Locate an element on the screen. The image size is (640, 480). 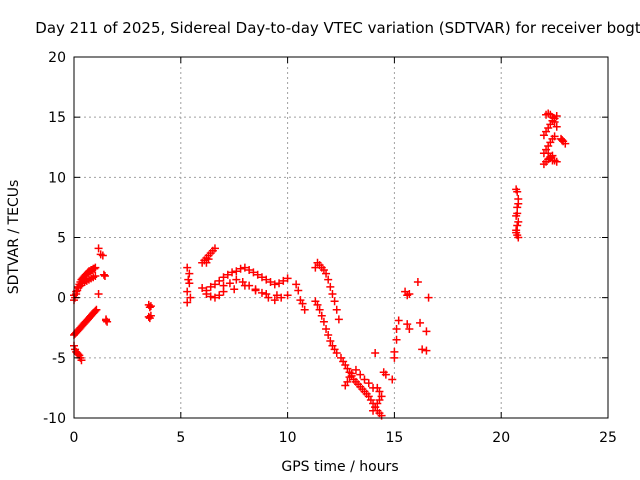
x-tick-label: 25 is located at coordinates (608, 438).